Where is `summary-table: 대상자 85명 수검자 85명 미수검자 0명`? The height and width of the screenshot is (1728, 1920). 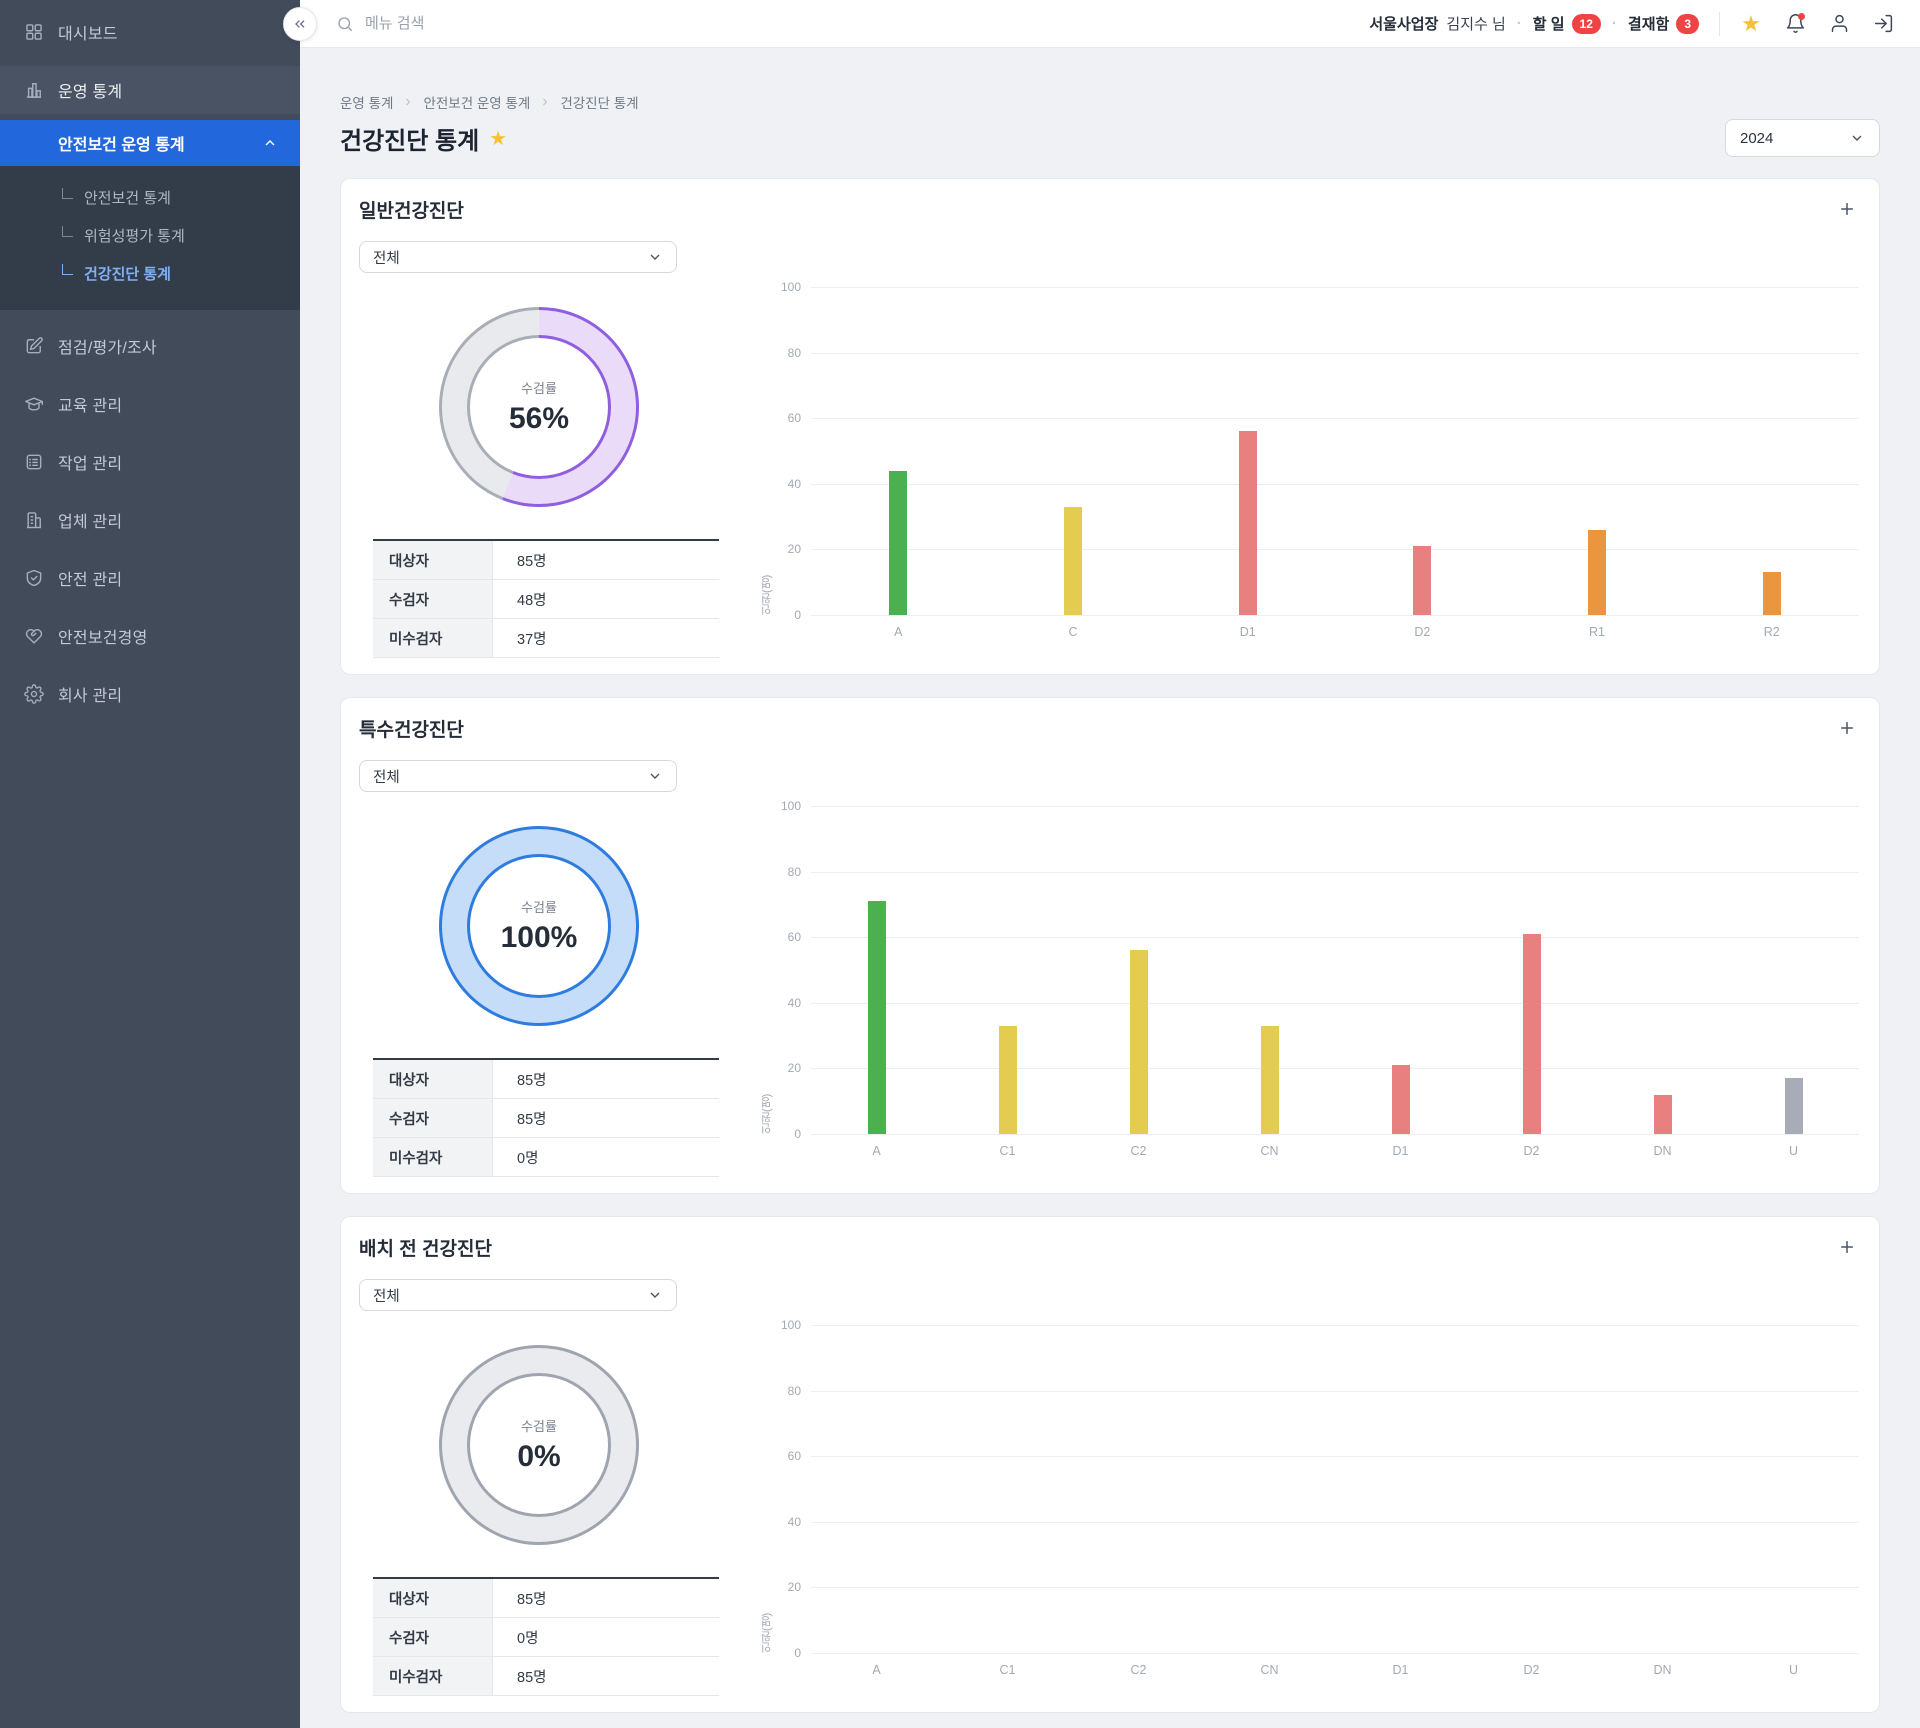 summary-table: 대상자 85명 수검자 85명 미수검자 0명 is located at coordinates (546, 1117).